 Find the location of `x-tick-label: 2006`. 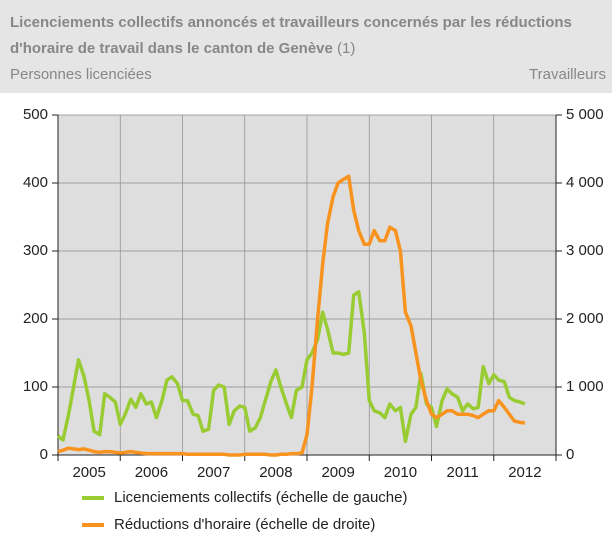

x-tick-label: 2006 is located at coordinates (151, 472).